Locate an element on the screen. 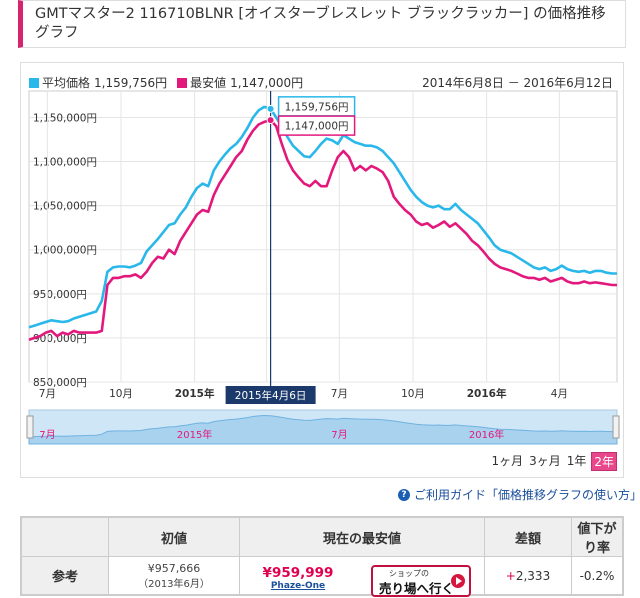 The width and height of the screenshot is (640, 598). play-arrow-icon is located at coordinates (458, 581).